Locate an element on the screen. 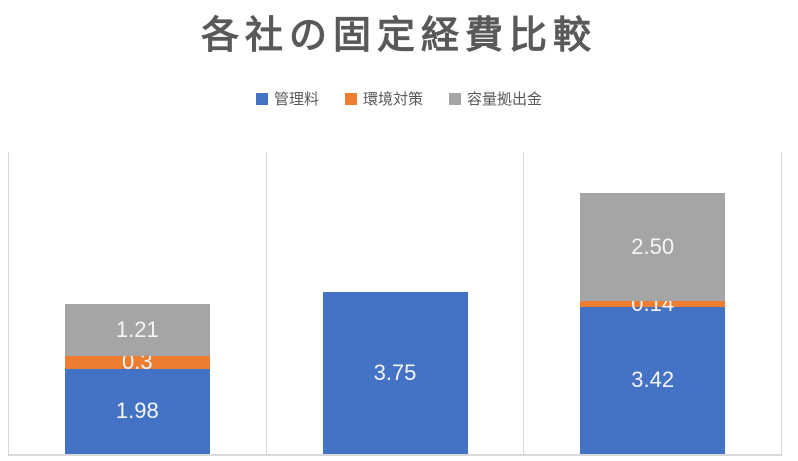 The image size is (798, 461). bar-group: 3.42 0.14 2.50 is located at coordinates (653, 323).